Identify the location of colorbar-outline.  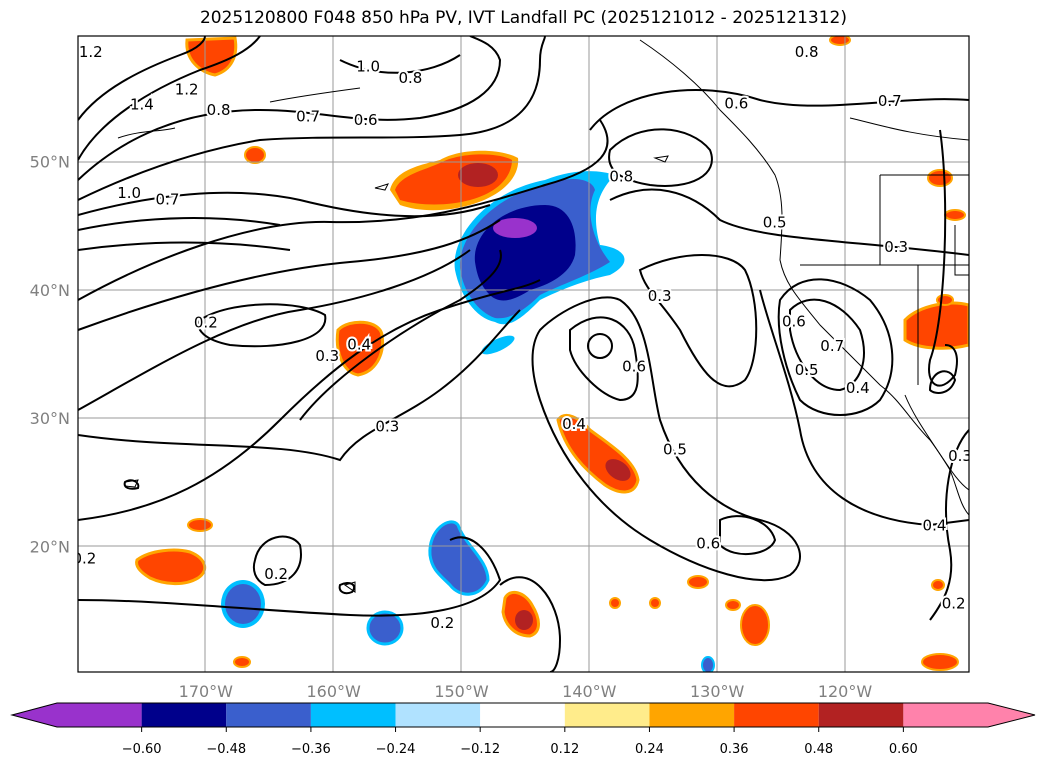
(523, 715).